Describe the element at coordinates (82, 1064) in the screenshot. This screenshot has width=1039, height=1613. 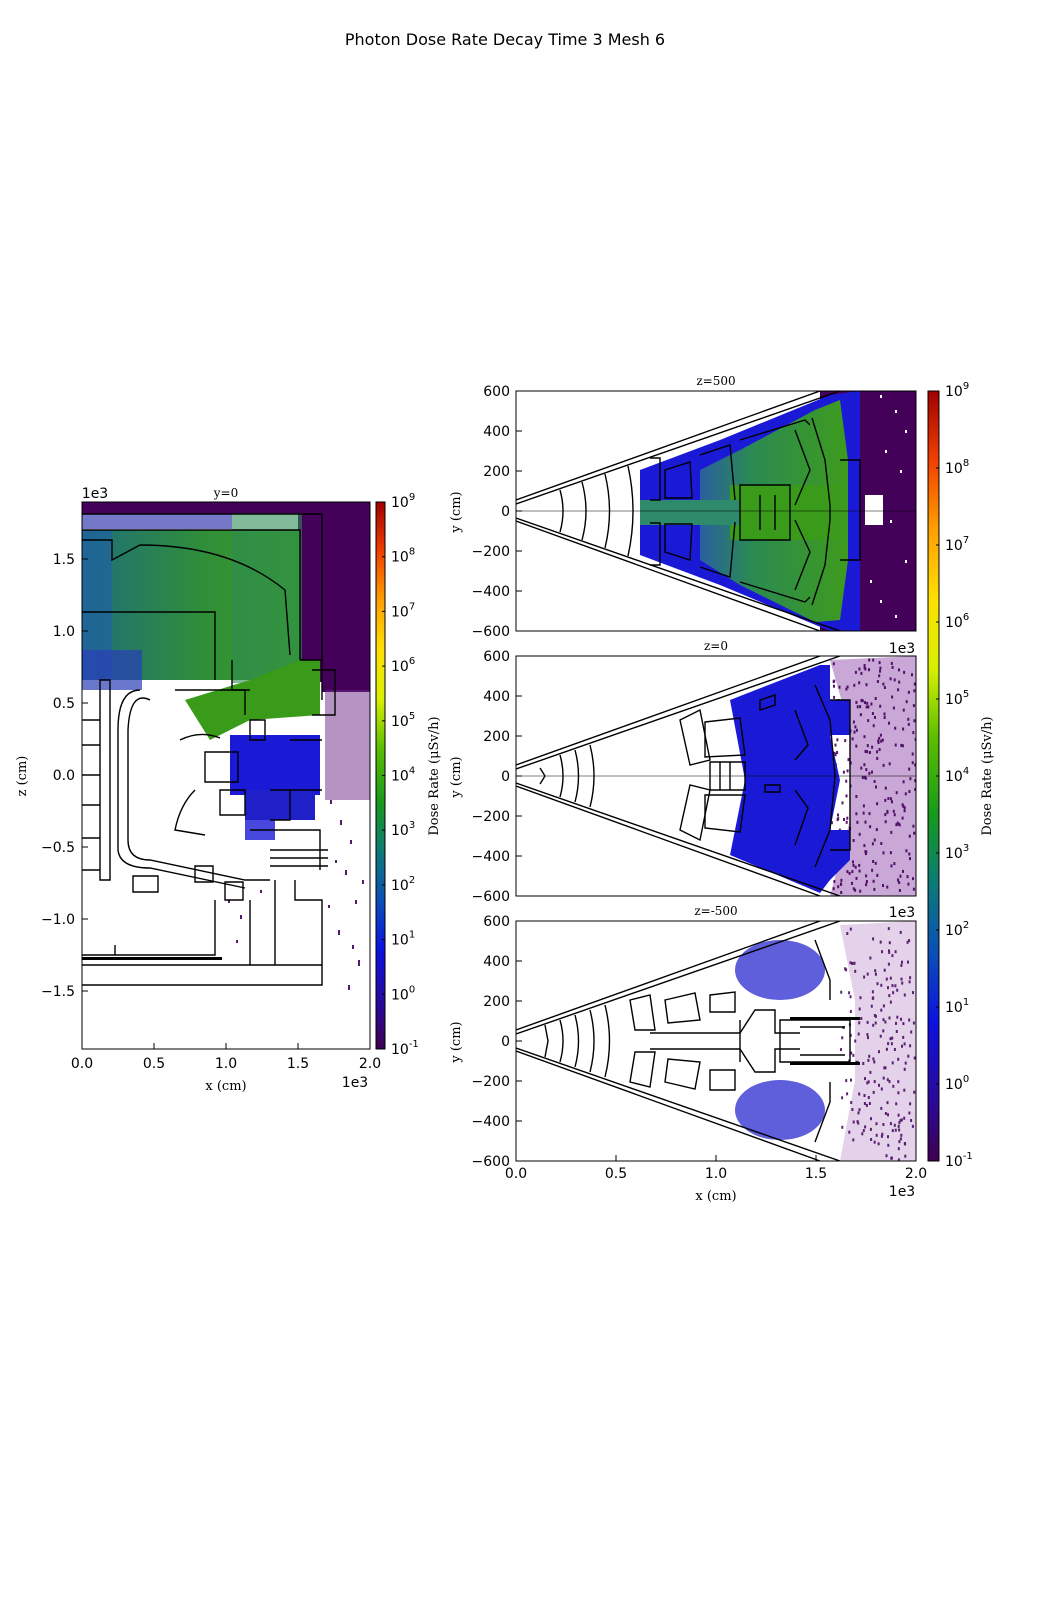
I see `tick-label: 0.0` at that location.